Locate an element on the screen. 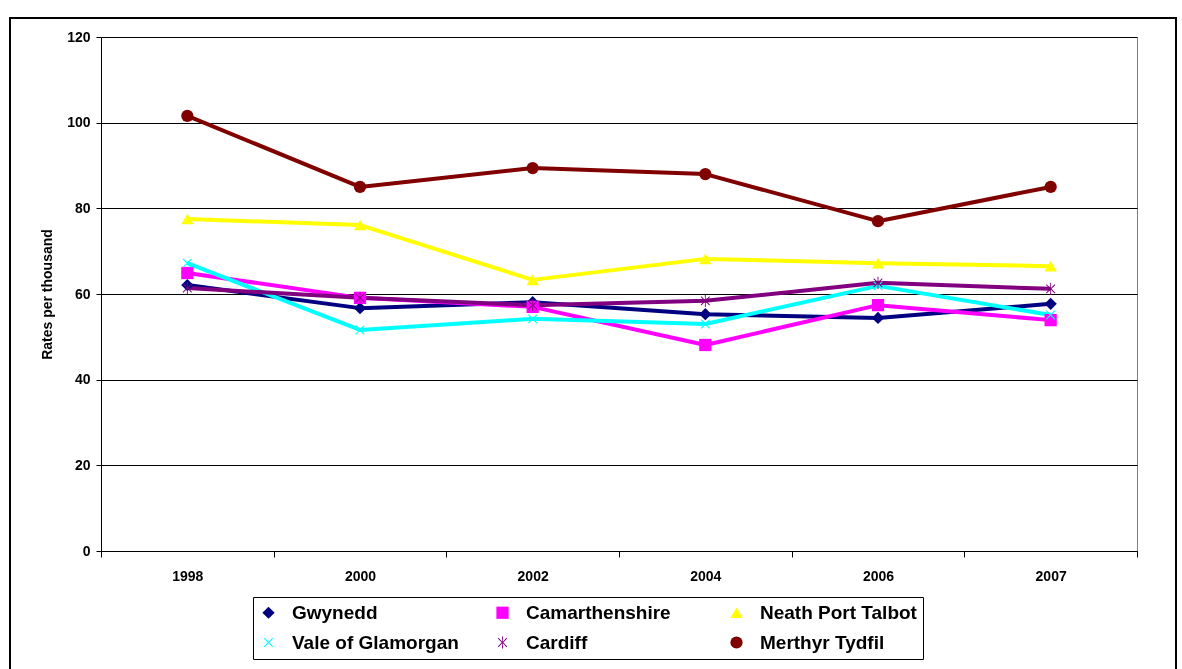 This screenshot has width=1182, height=669. x-tick-label: 2007 is located at coordinates (1051, 575).